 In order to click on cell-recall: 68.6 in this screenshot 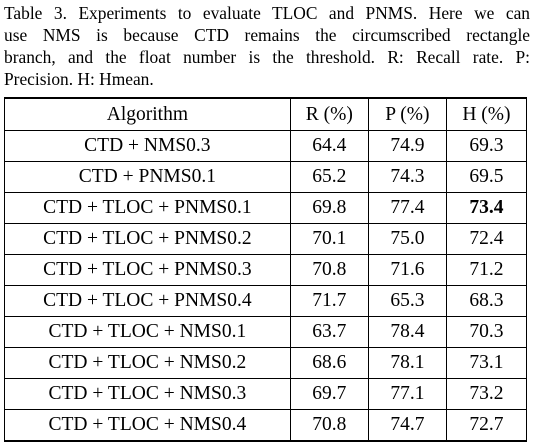, I will do `click(329, 363)`.